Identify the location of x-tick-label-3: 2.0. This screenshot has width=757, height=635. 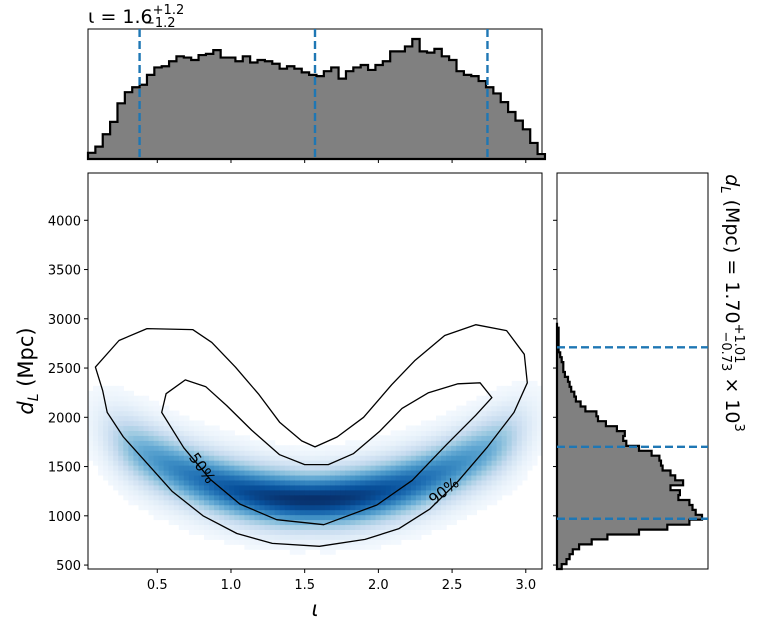
(378, 585).